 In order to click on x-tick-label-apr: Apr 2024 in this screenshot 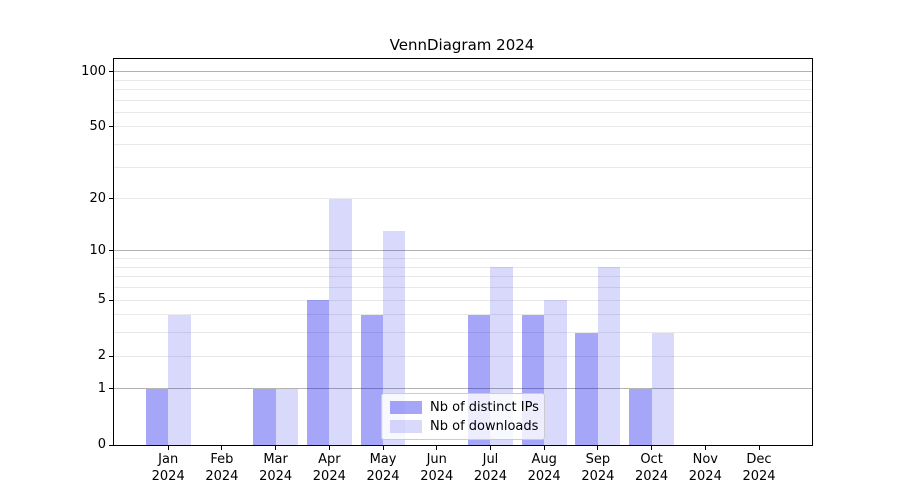, I will do `click(329, 468)`.